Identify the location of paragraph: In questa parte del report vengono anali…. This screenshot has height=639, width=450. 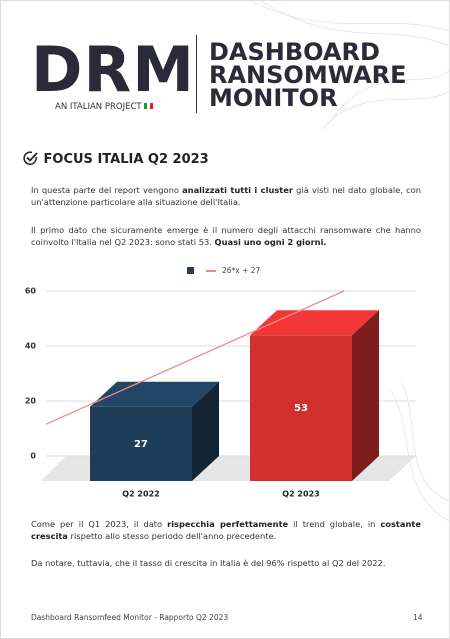
(226, 196).